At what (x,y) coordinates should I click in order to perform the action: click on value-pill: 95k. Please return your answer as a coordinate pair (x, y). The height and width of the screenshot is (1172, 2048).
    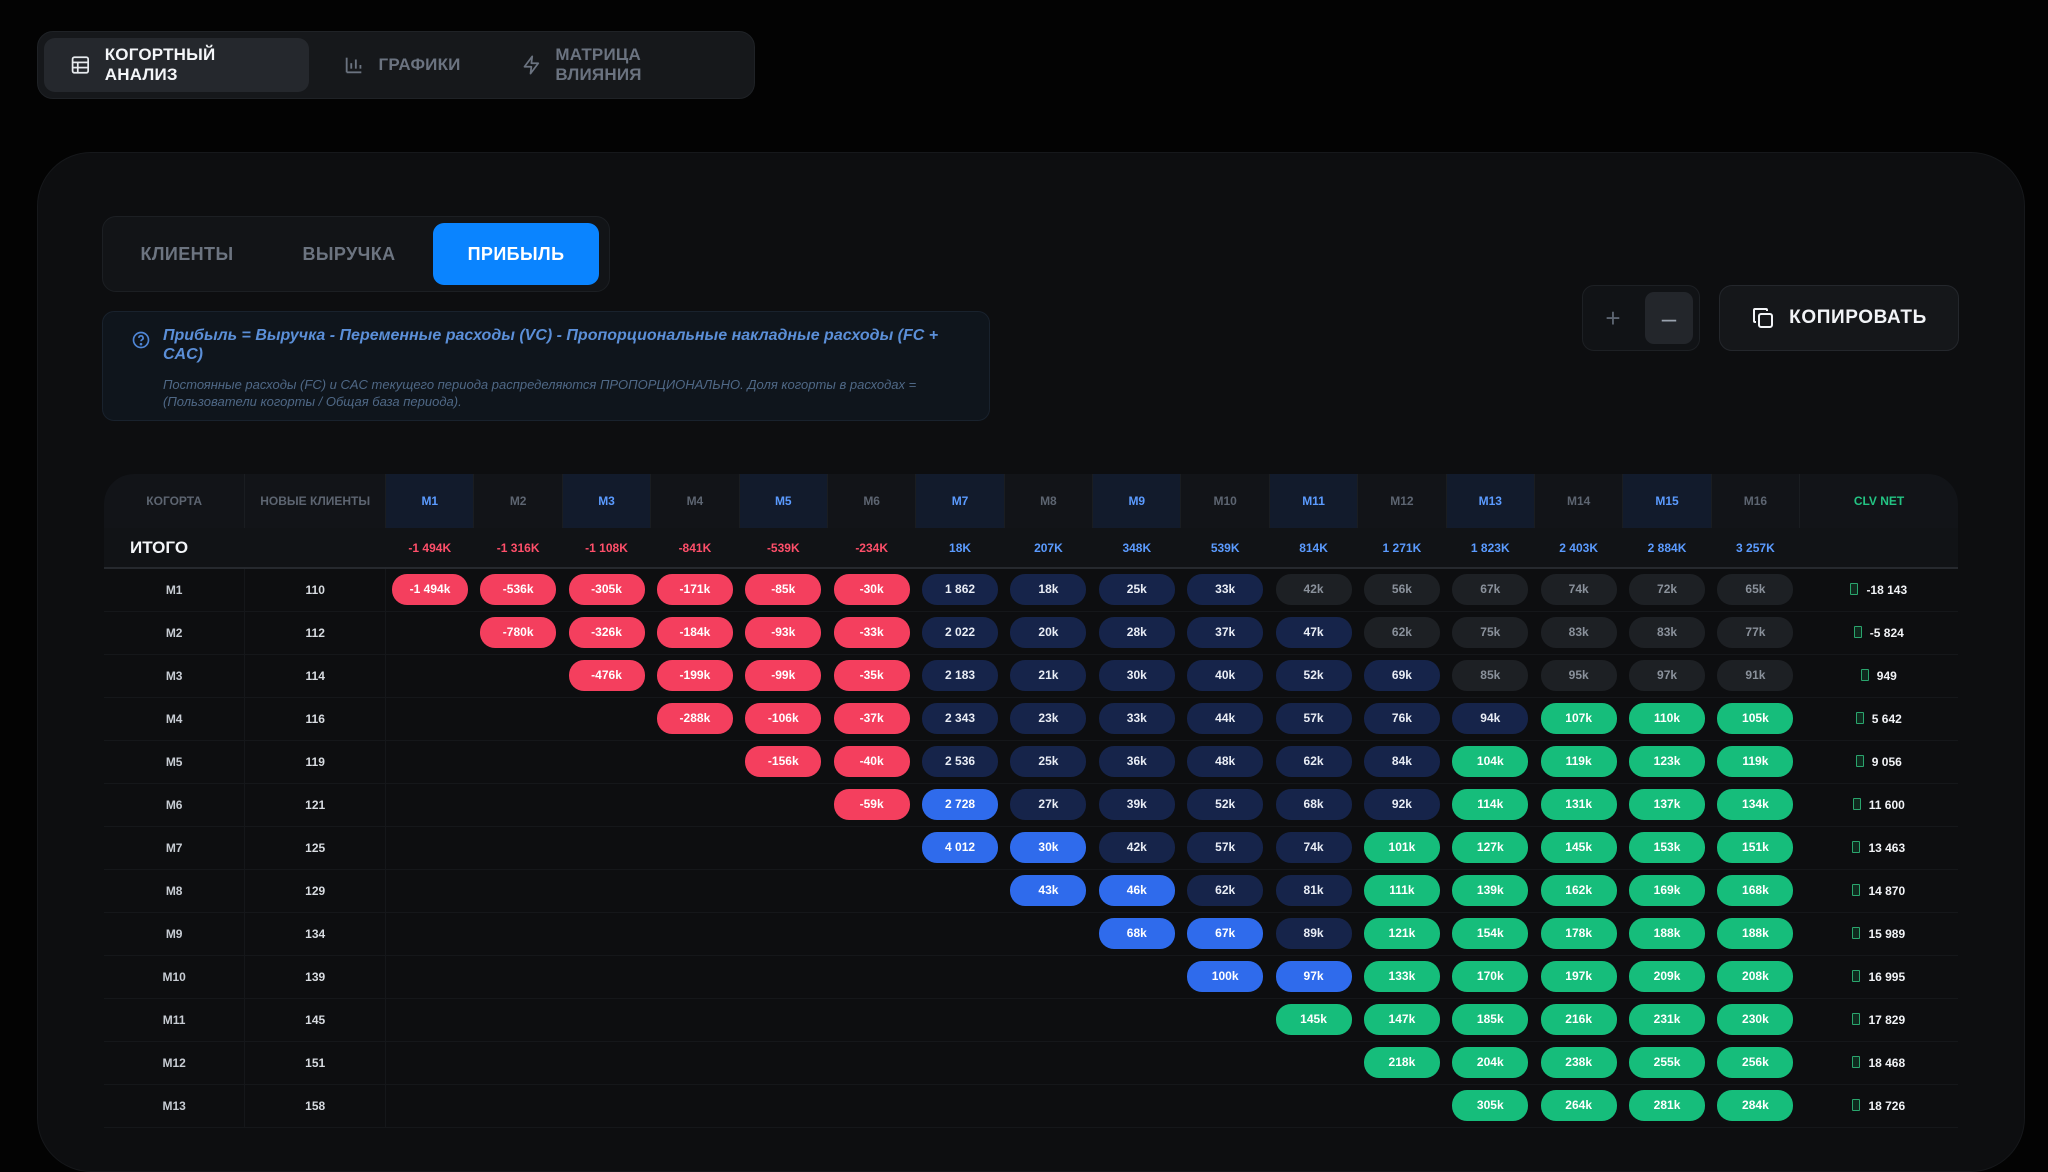
    Looking at the image, I should click on (1578, 675).